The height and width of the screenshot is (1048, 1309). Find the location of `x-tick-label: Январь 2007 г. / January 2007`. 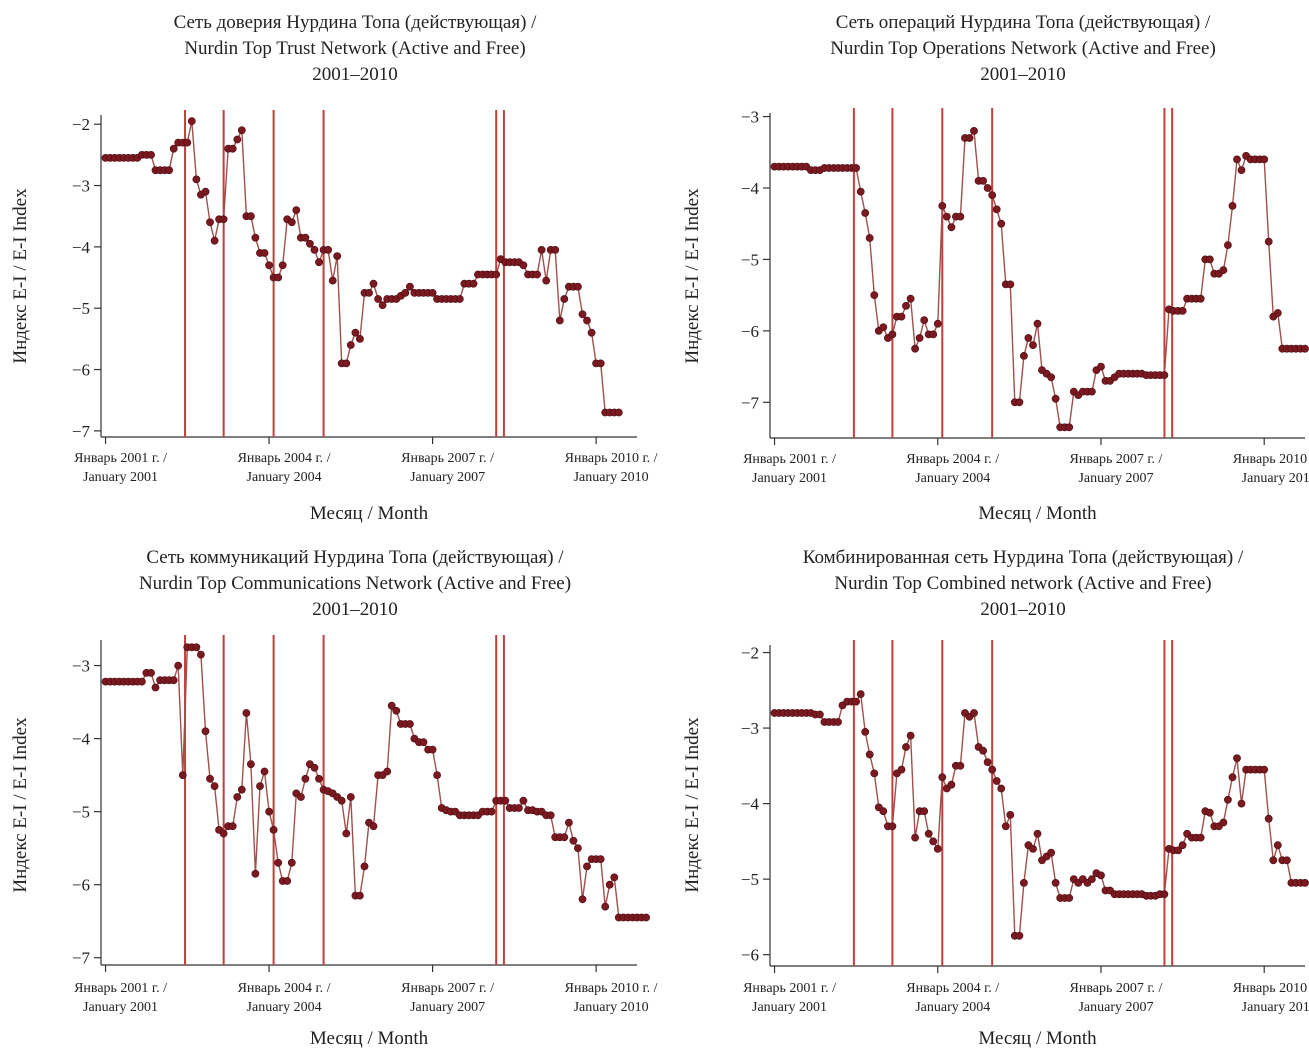

x-tick-label: Январь 2007 г. / January 2007 is located at coordinates (1116, 469).